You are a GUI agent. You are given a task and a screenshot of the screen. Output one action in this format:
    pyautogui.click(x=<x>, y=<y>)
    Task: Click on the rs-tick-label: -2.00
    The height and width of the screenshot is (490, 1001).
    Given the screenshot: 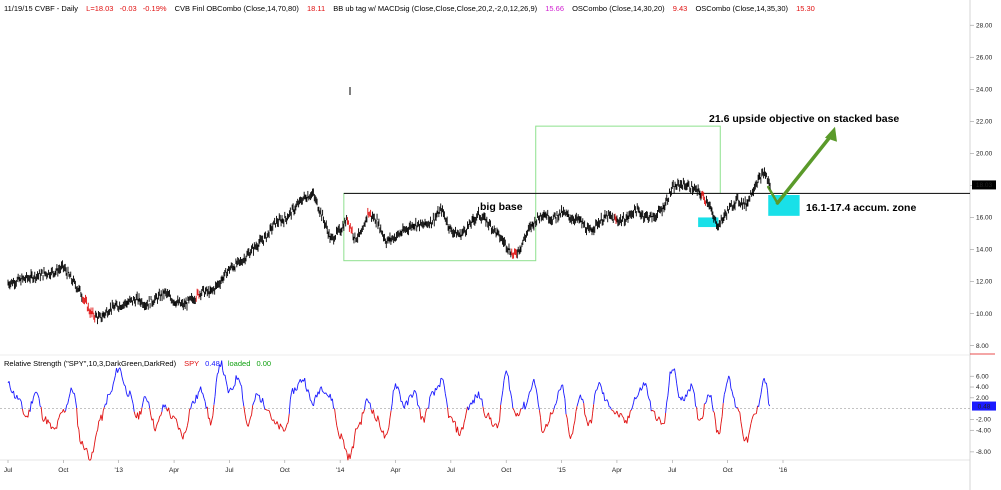 What is the action you would take?
    pyautogui.click(x=983, y=420)
    